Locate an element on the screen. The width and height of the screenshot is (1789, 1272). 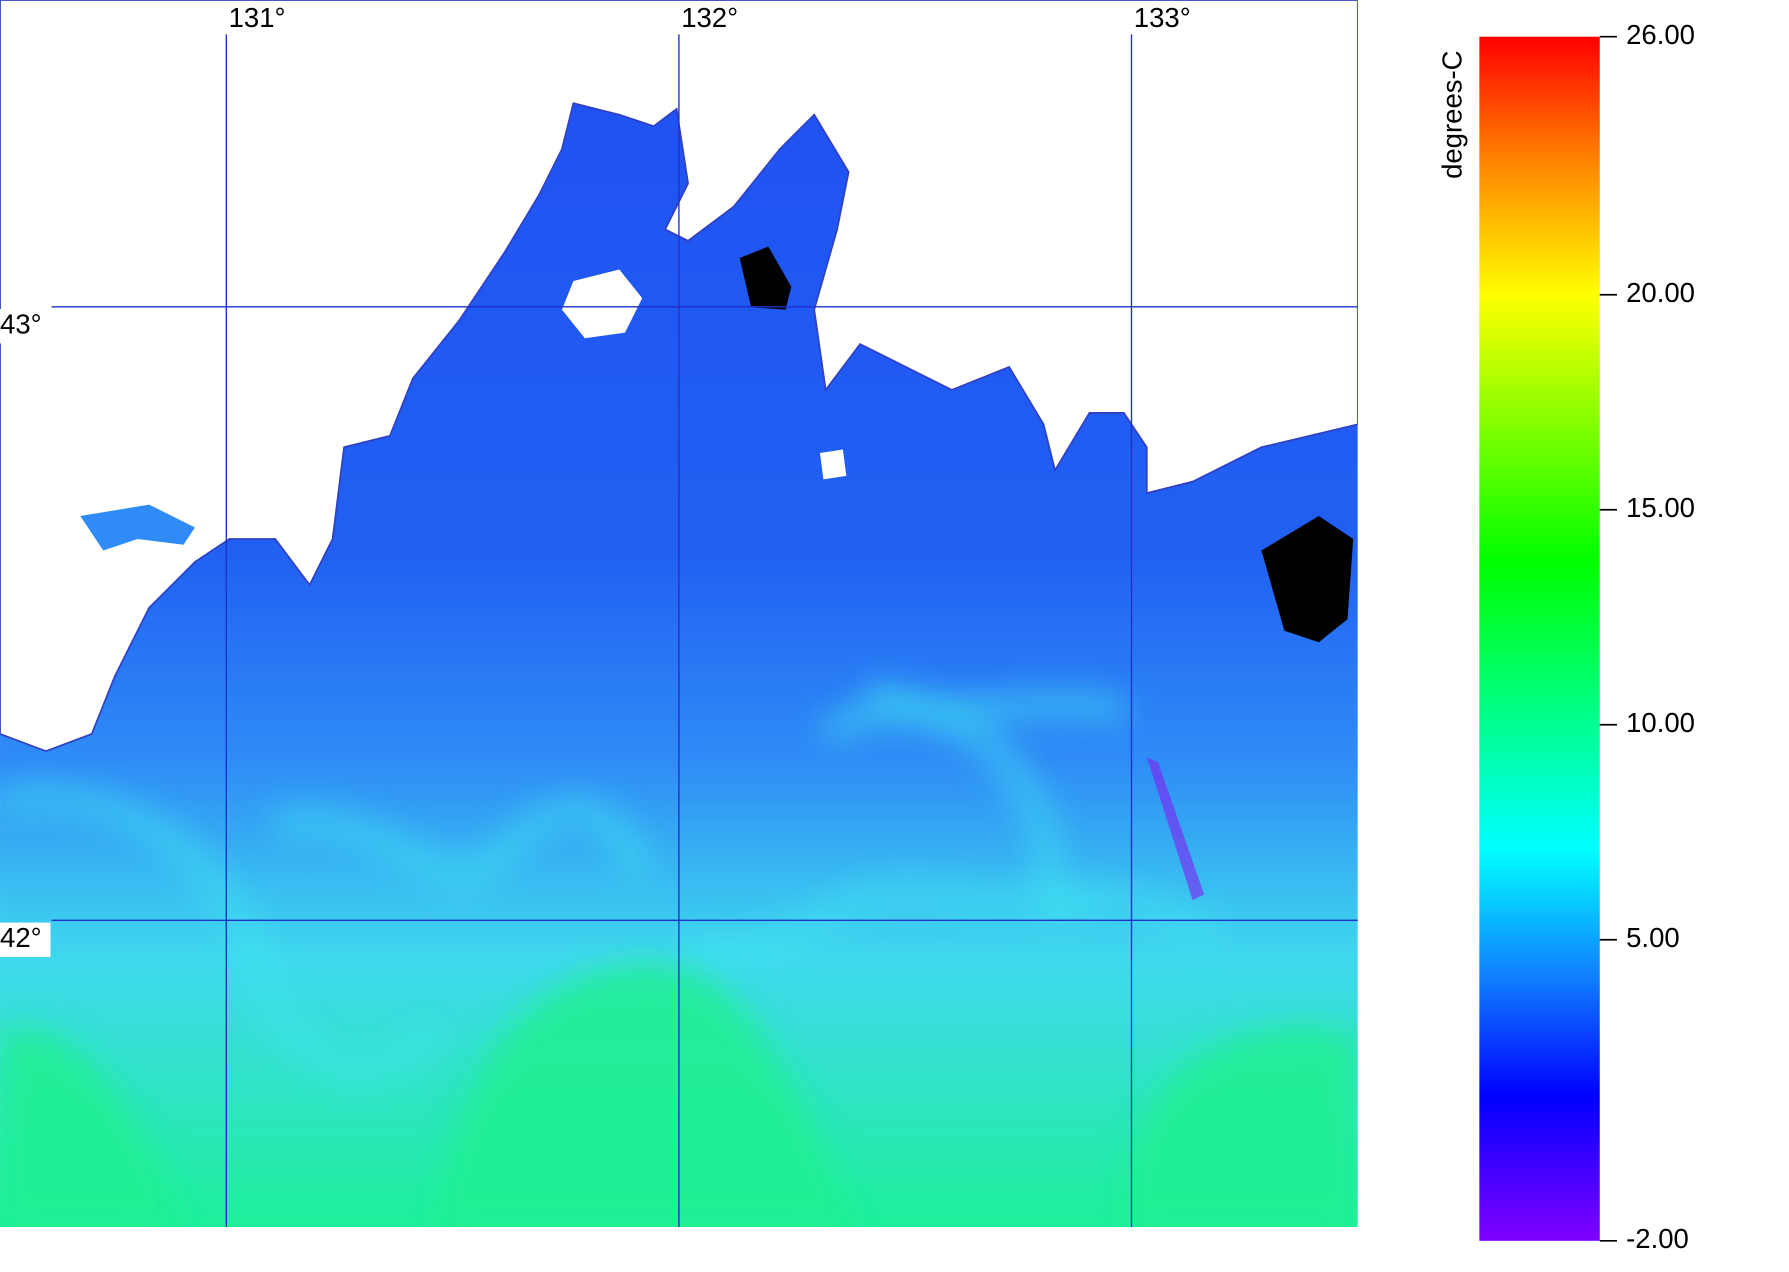
longitude-label: 131° is located at coordinates (257, 17).